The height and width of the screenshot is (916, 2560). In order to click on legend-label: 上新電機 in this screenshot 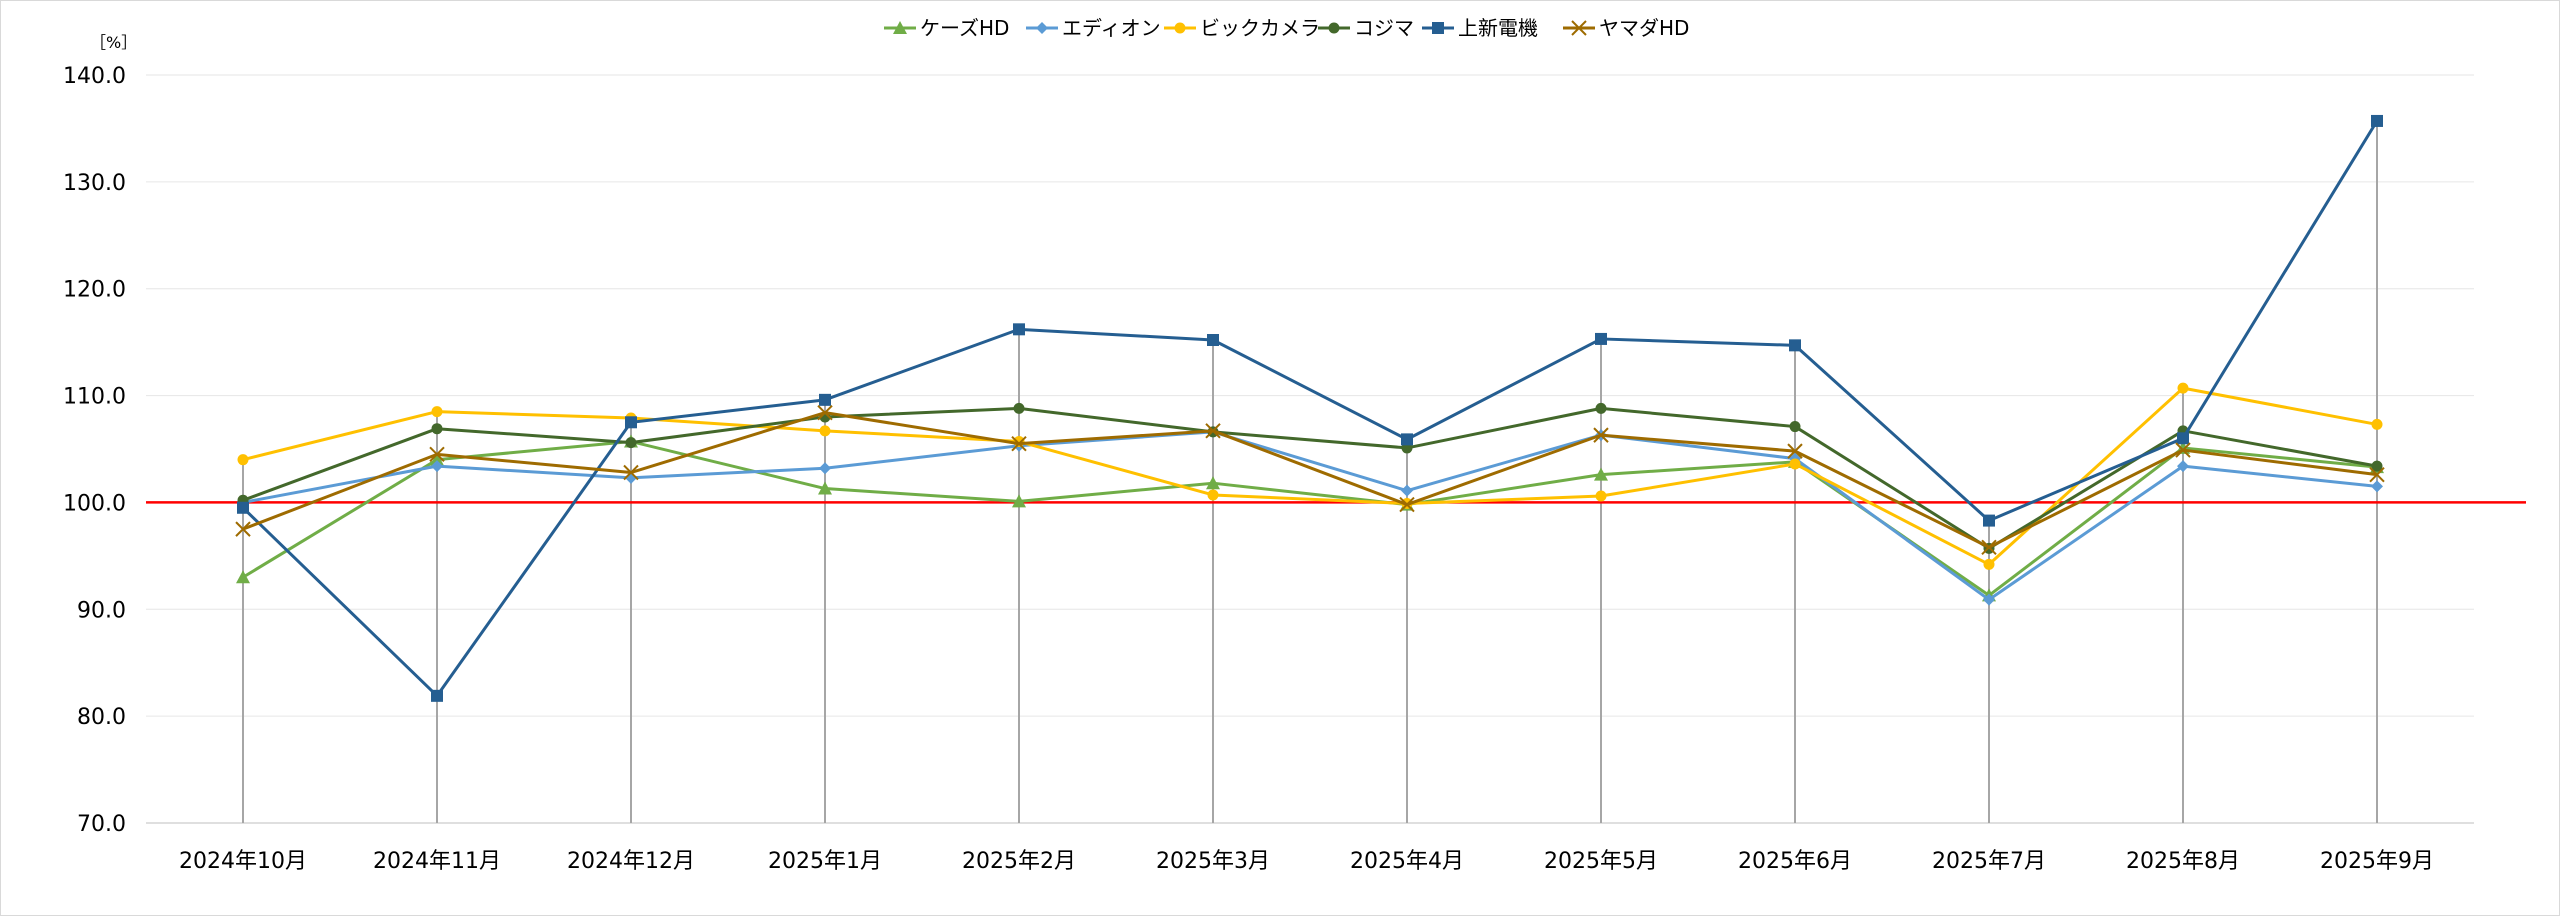, I will do `click(1498, 28)`.